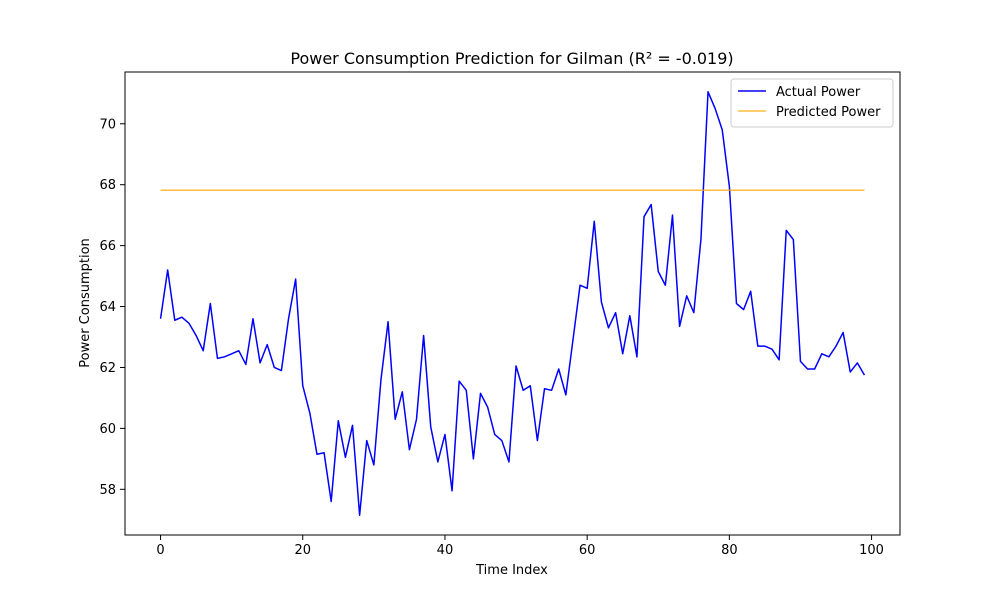  What do you see at coordinates (85, 303) in the screenshot?
I see `y-axis-label: Power Consumption` at bounding box center [85, 303].